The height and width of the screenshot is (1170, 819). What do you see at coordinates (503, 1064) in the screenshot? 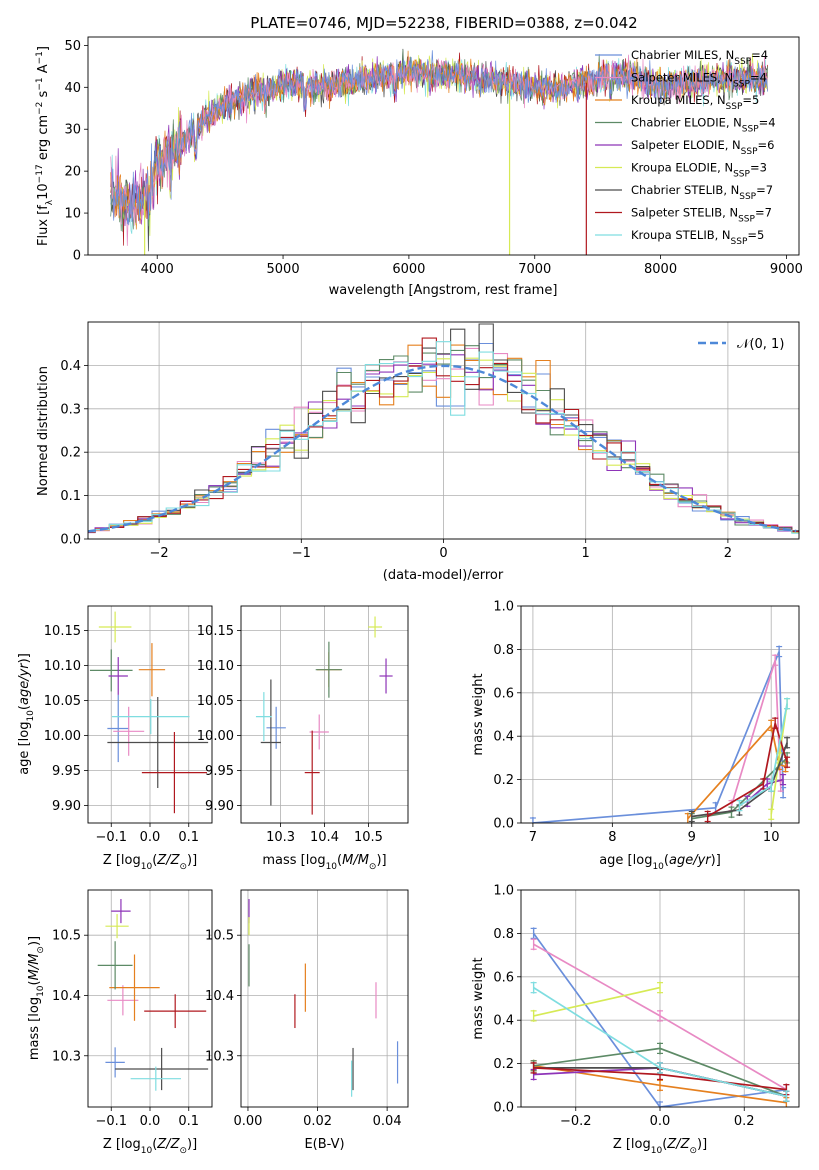
I see `y-tick-label: 0.2` at bounding box center [503, 1064].